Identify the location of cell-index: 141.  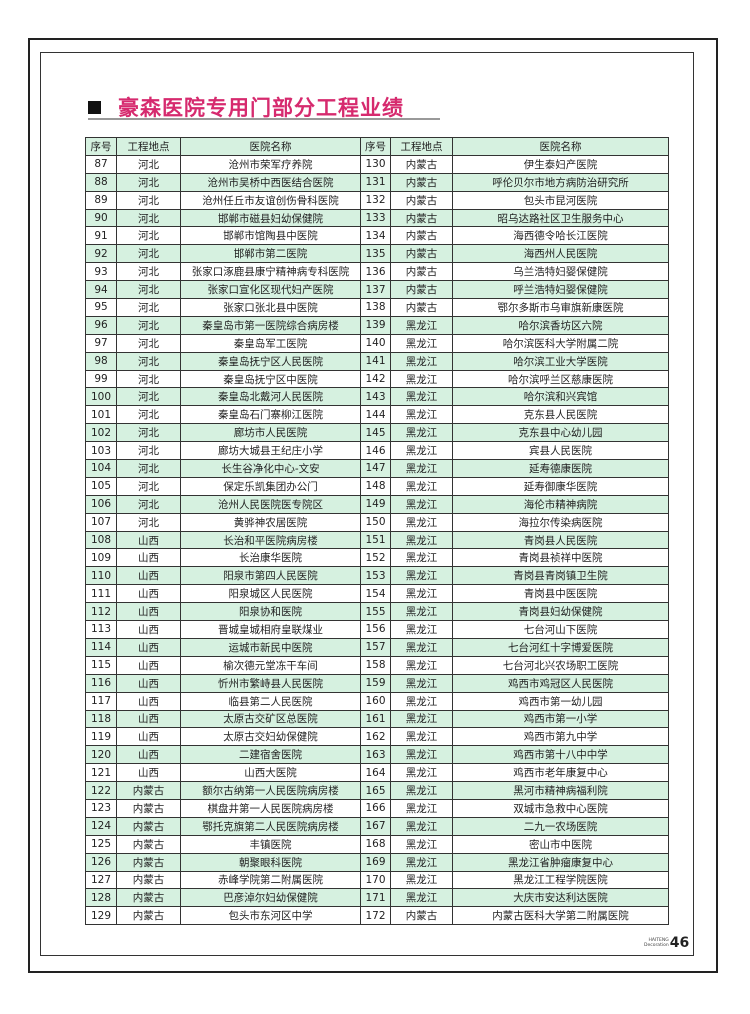
(375, 361).